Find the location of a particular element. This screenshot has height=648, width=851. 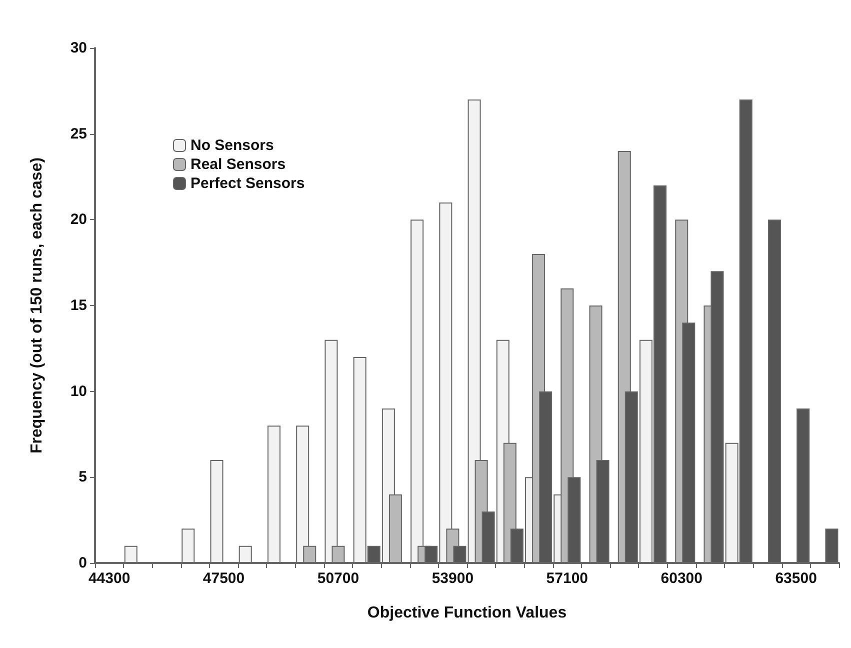

y-tick-label: 20 is located at coordinates (78, 219).